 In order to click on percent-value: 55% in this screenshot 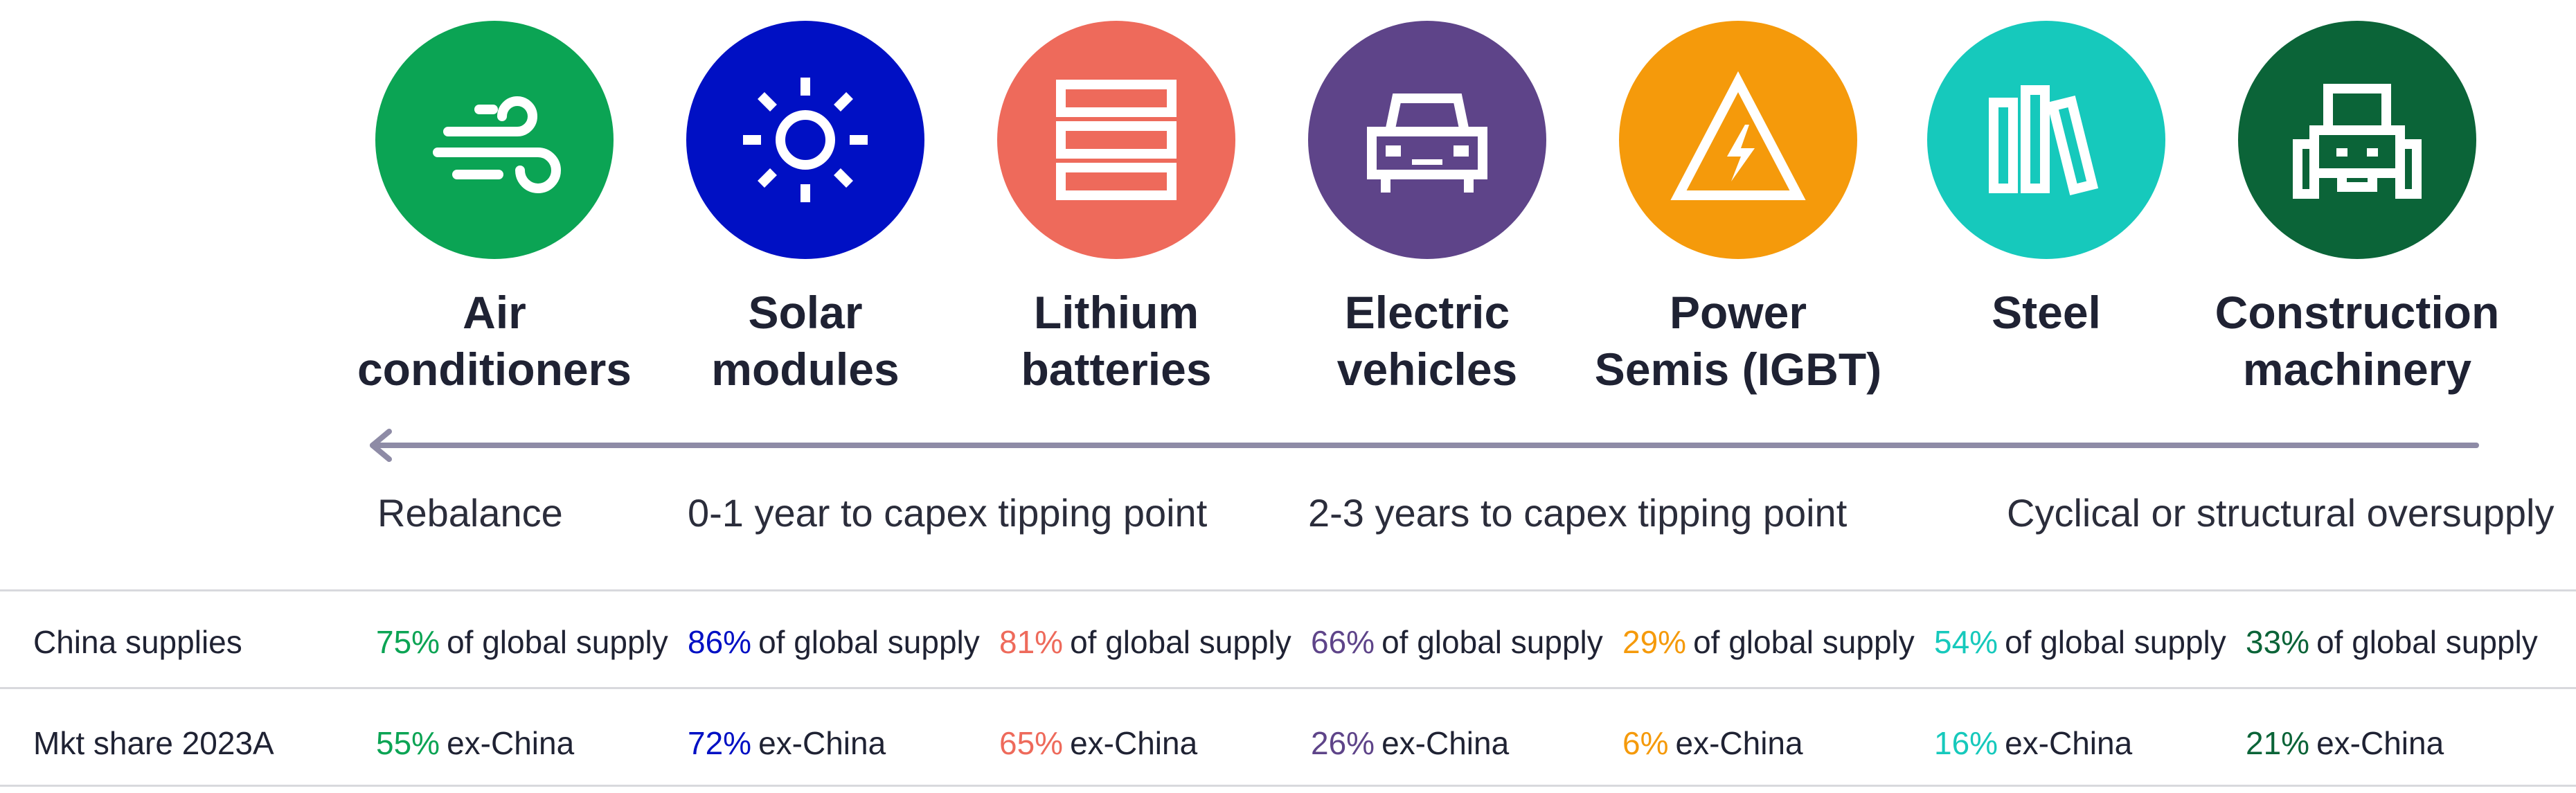, I will do `click(408, 743)`.